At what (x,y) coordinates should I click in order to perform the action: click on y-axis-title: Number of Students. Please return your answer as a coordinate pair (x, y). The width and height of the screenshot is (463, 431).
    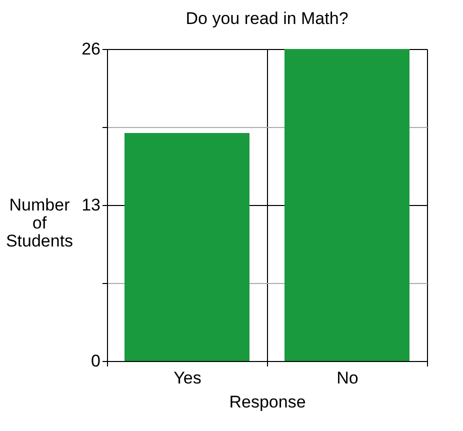
    Looking at the image, I should click on (40, 223).